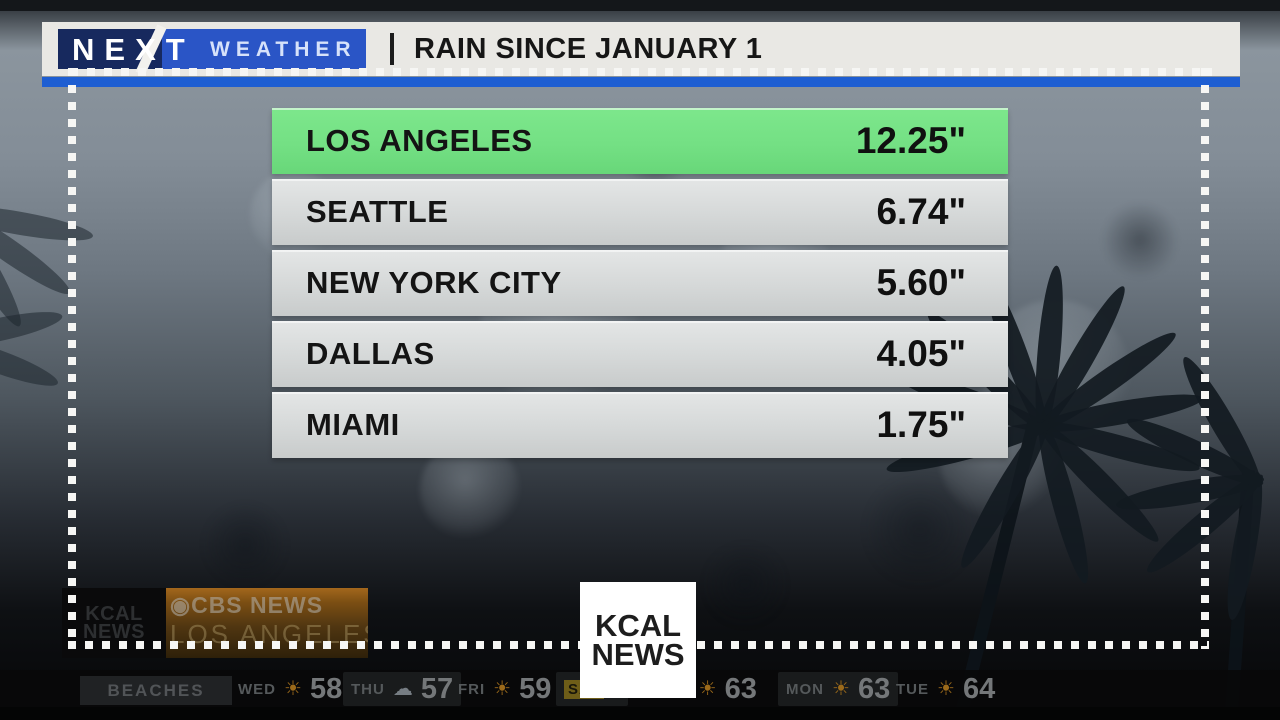 This screenshot has width=1280, height=720. What do you see at coordinates (921, 424) in the screenshot?
I see `rain-value: 1.75"` at bounding box center [921, 424].